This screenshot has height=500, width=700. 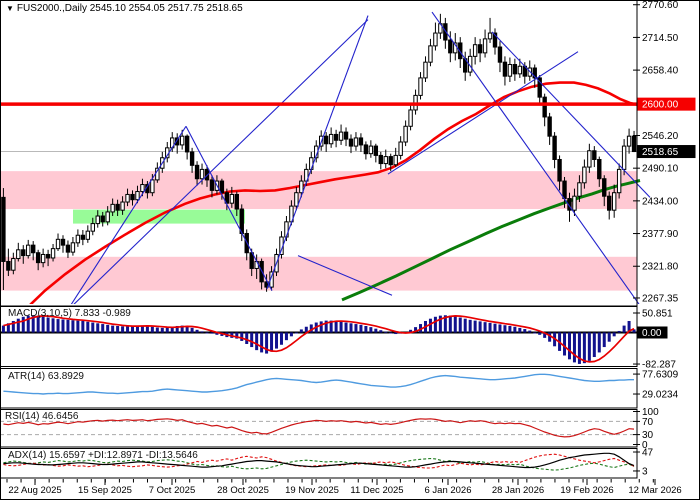 I want to click on date-label: 12 Mar 2026, so click(x=654, y=490).